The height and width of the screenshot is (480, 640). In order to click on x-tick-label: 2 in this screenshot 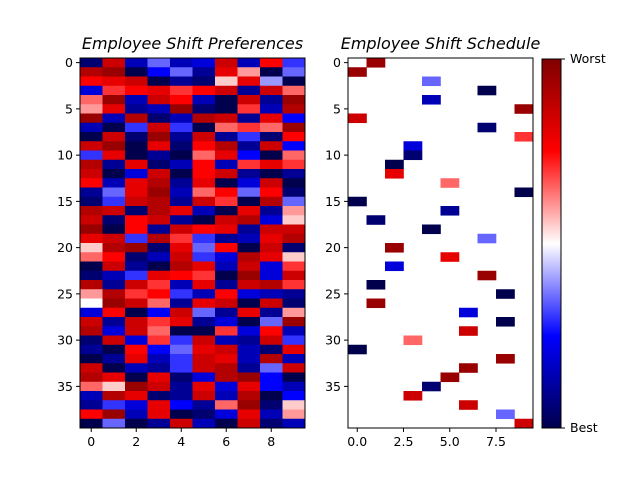, I will do `click(136, 441)`.